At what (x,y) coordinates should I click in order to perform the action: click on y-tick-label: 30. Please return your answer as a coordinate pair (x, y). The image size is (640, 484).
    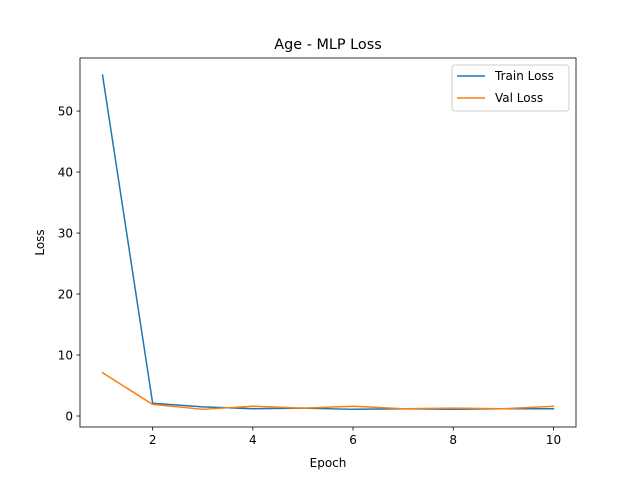
    Looking at the image, I should click on (65, 234).